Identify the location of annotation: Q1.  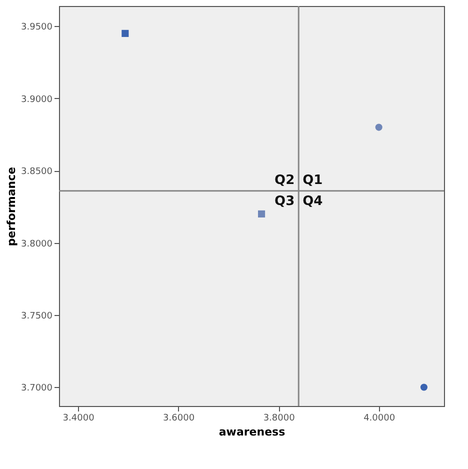
(312, 180).